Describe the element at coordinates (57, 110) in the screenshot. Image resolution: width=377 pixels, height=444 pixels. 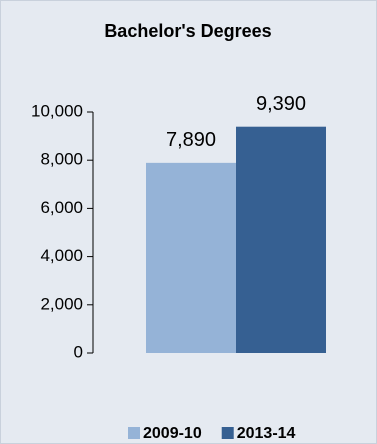
I see `y-tick-label: 10,000` at that location.